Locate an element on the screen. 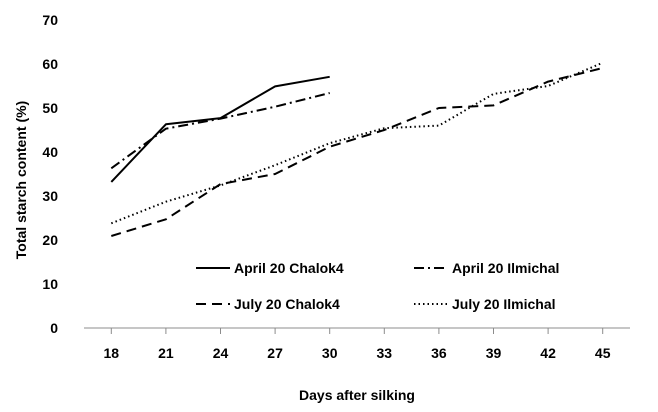 The image size is (658, 412). y-tick-label: 70 is located at coordinates (50, 20).